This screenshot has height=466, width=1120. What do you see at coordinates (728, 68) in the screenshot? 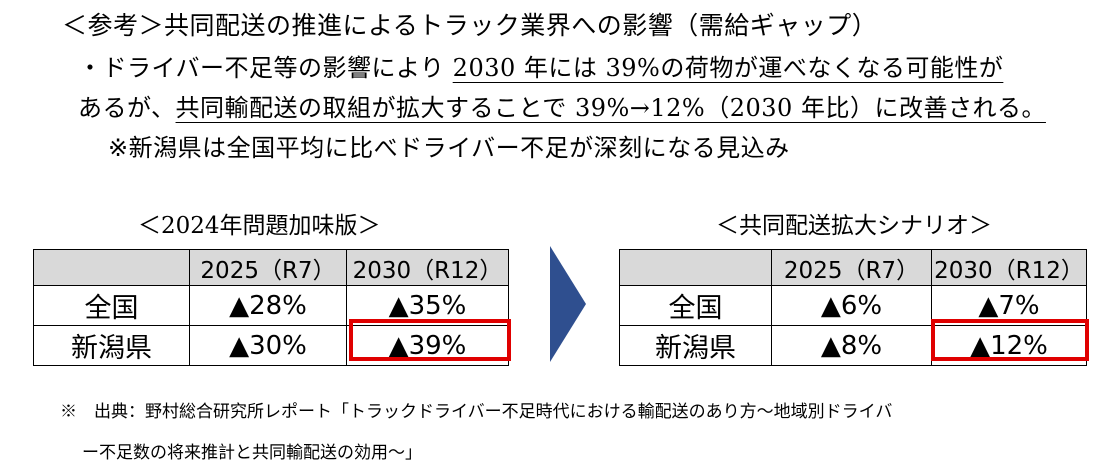
I see `body-line-1-emphasis: 2030 年には 39%の荷物が運べなくなる可能性が` at bounding box center [728, 68].